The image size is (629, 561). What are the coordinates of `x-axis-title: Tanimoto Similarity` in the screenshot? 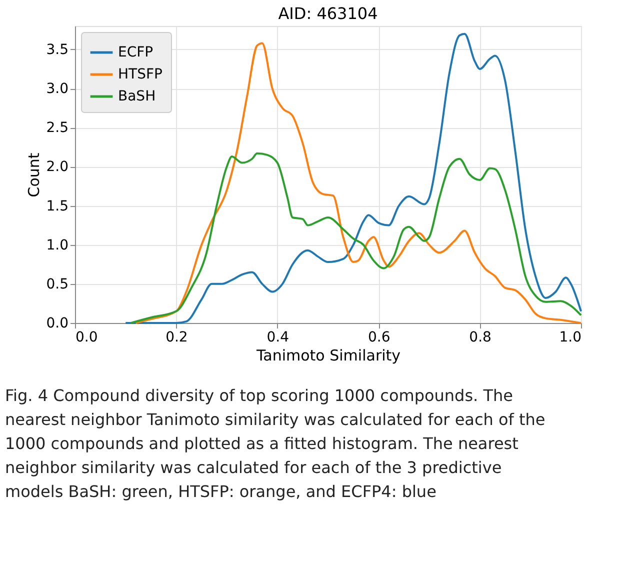 It's located at (328, 355).